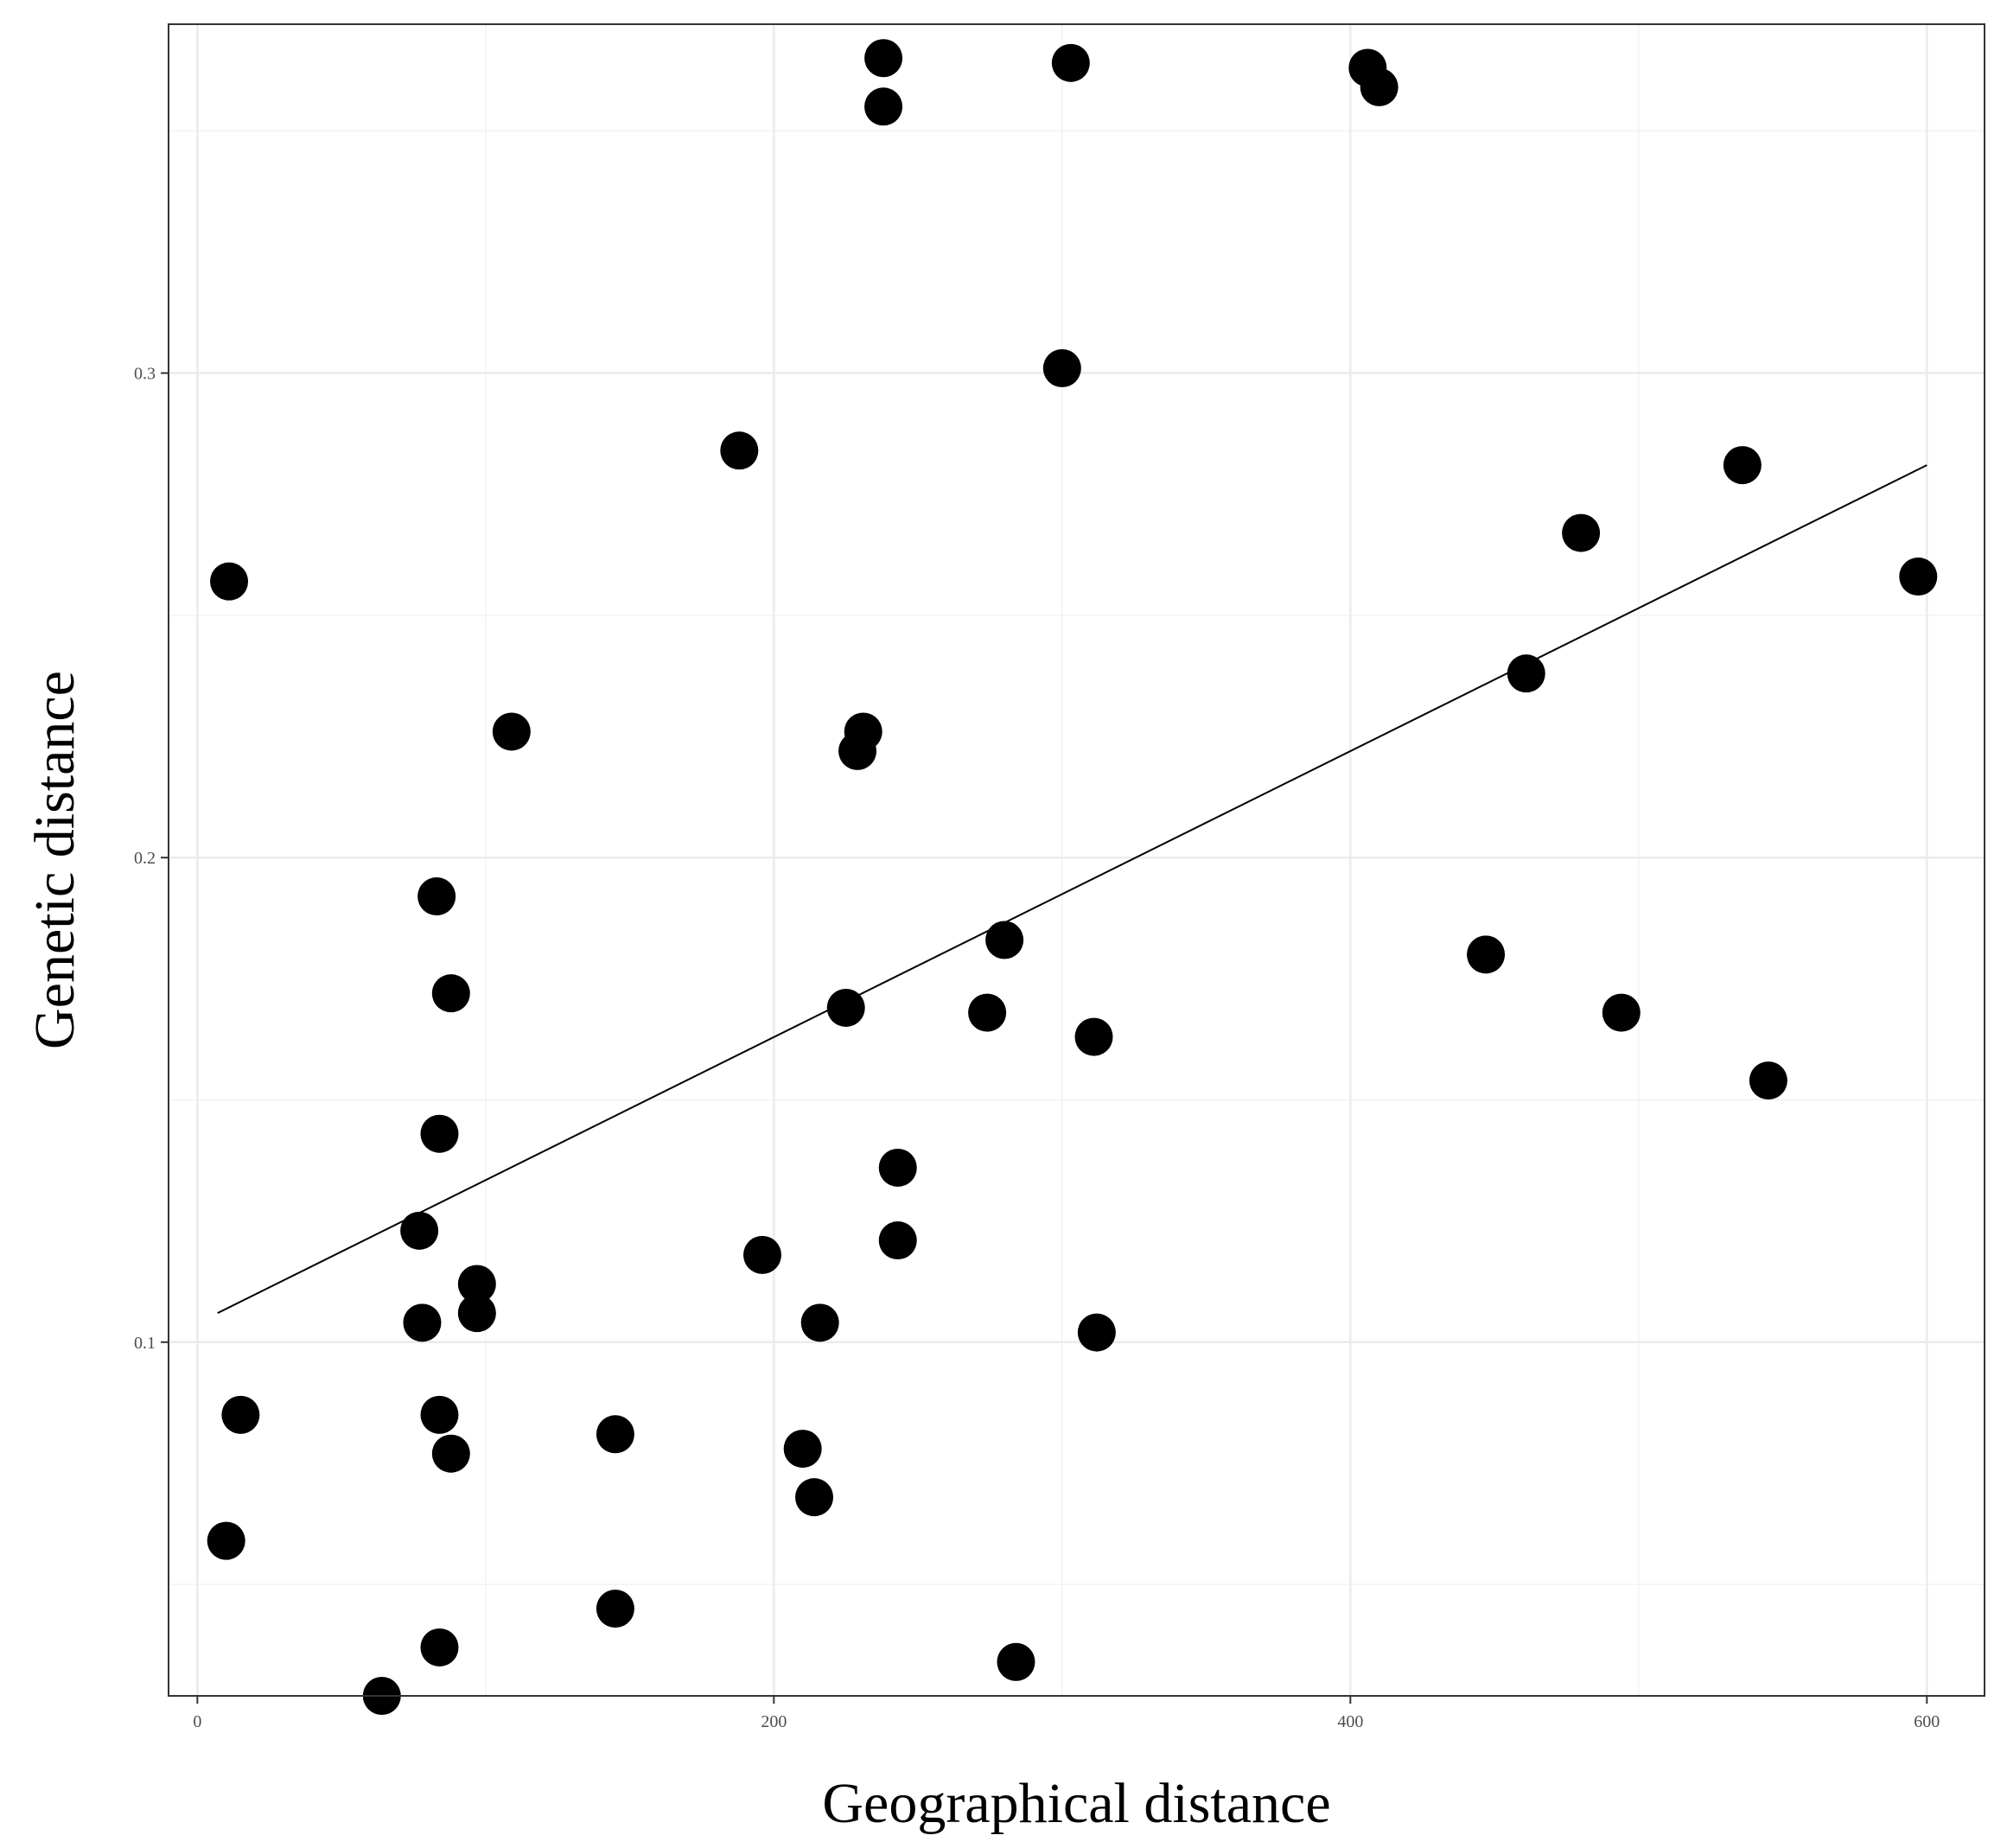 The width and height of the screenshot is (2007, 1848). Describe the element at coordinates (774, 1721) in the screenshot. I see `x-tick-label: 200` at that location.